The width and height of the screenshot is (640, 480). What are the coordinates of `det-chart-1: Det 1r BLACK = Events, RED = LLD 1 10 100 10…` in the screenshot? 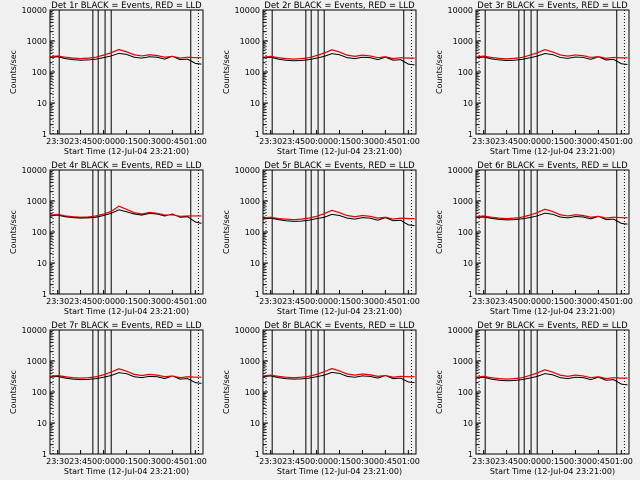 It's located at (108, 78).